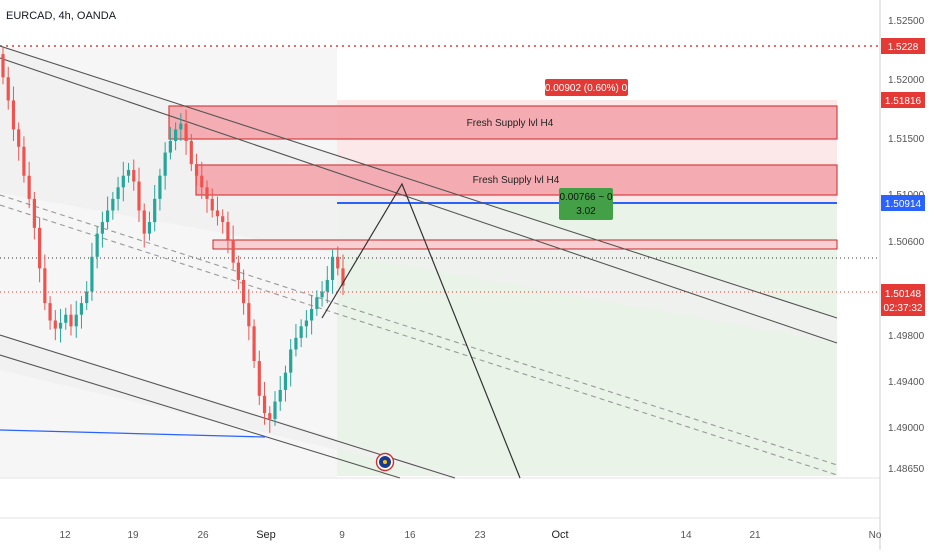 This screenshot has width=932, height=555. What do you see at coordinates (875, 535) in the screenshot?
I see `time-tick: No` at bounding box center [875, 535].